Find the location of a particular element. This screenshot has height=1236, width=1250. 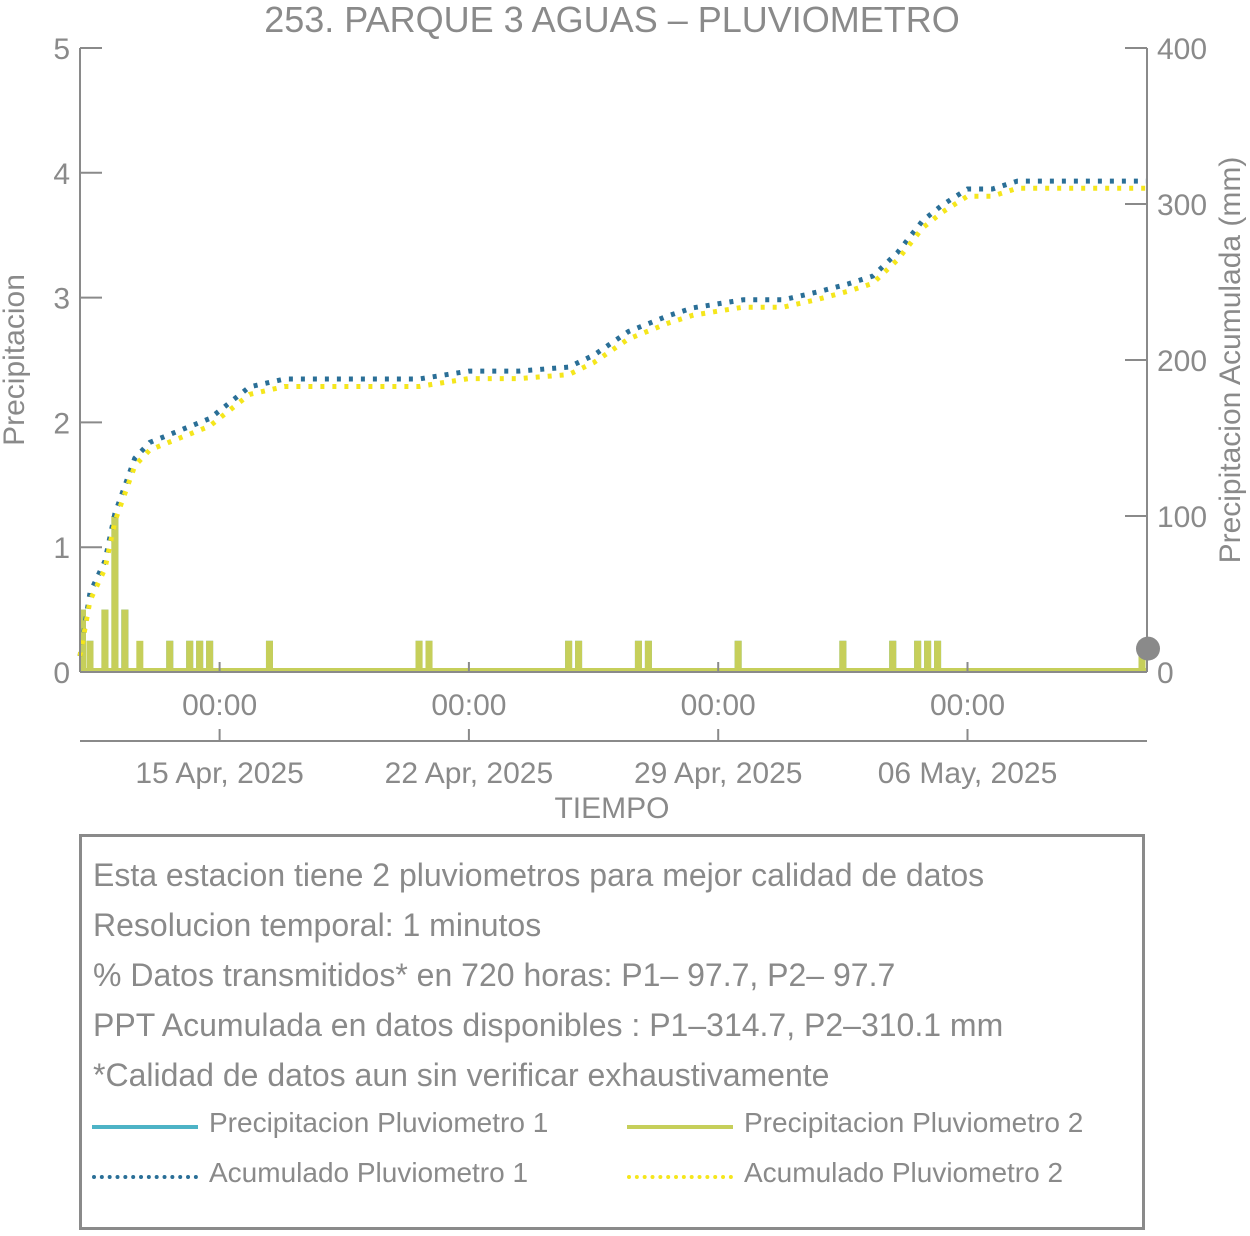

legend-swatch-p1 is located at coordinates (145, 1127).